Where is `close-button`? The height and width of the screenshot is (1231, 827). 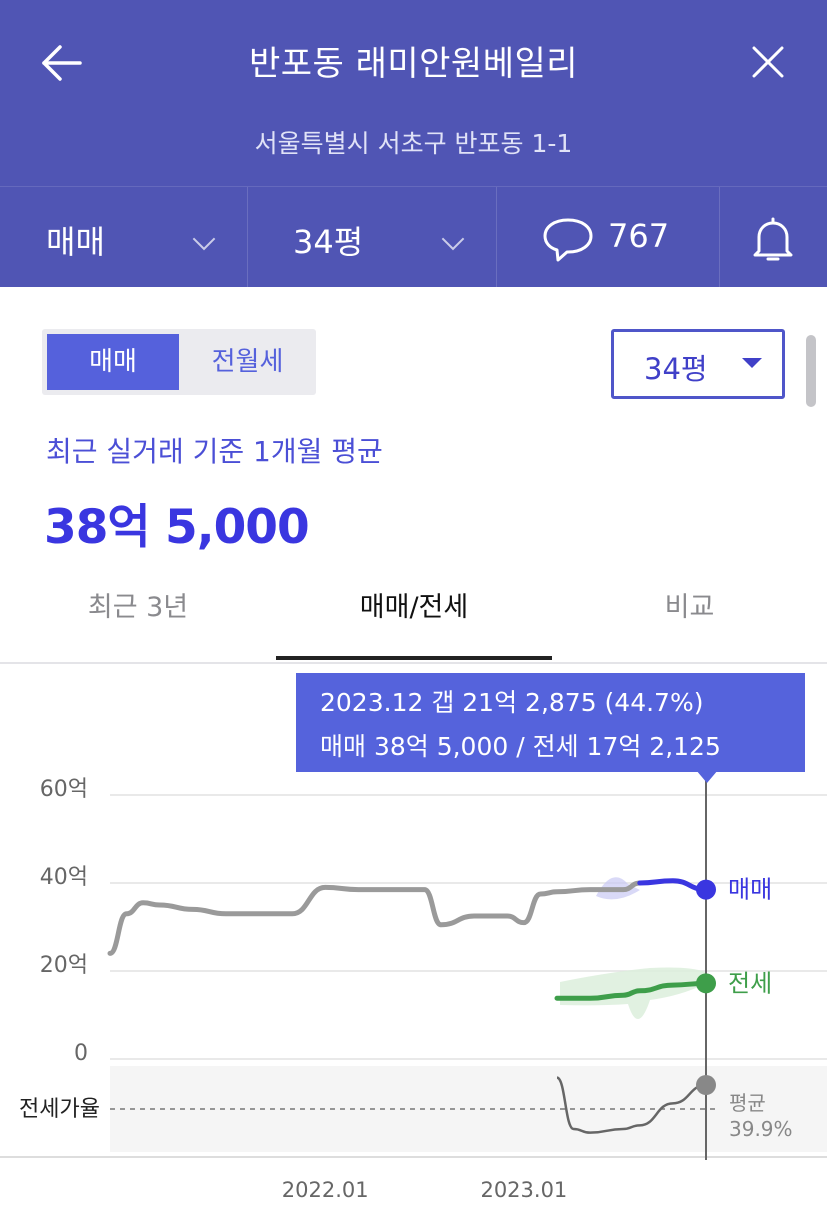 close-button is located at coordinates (768, 64).